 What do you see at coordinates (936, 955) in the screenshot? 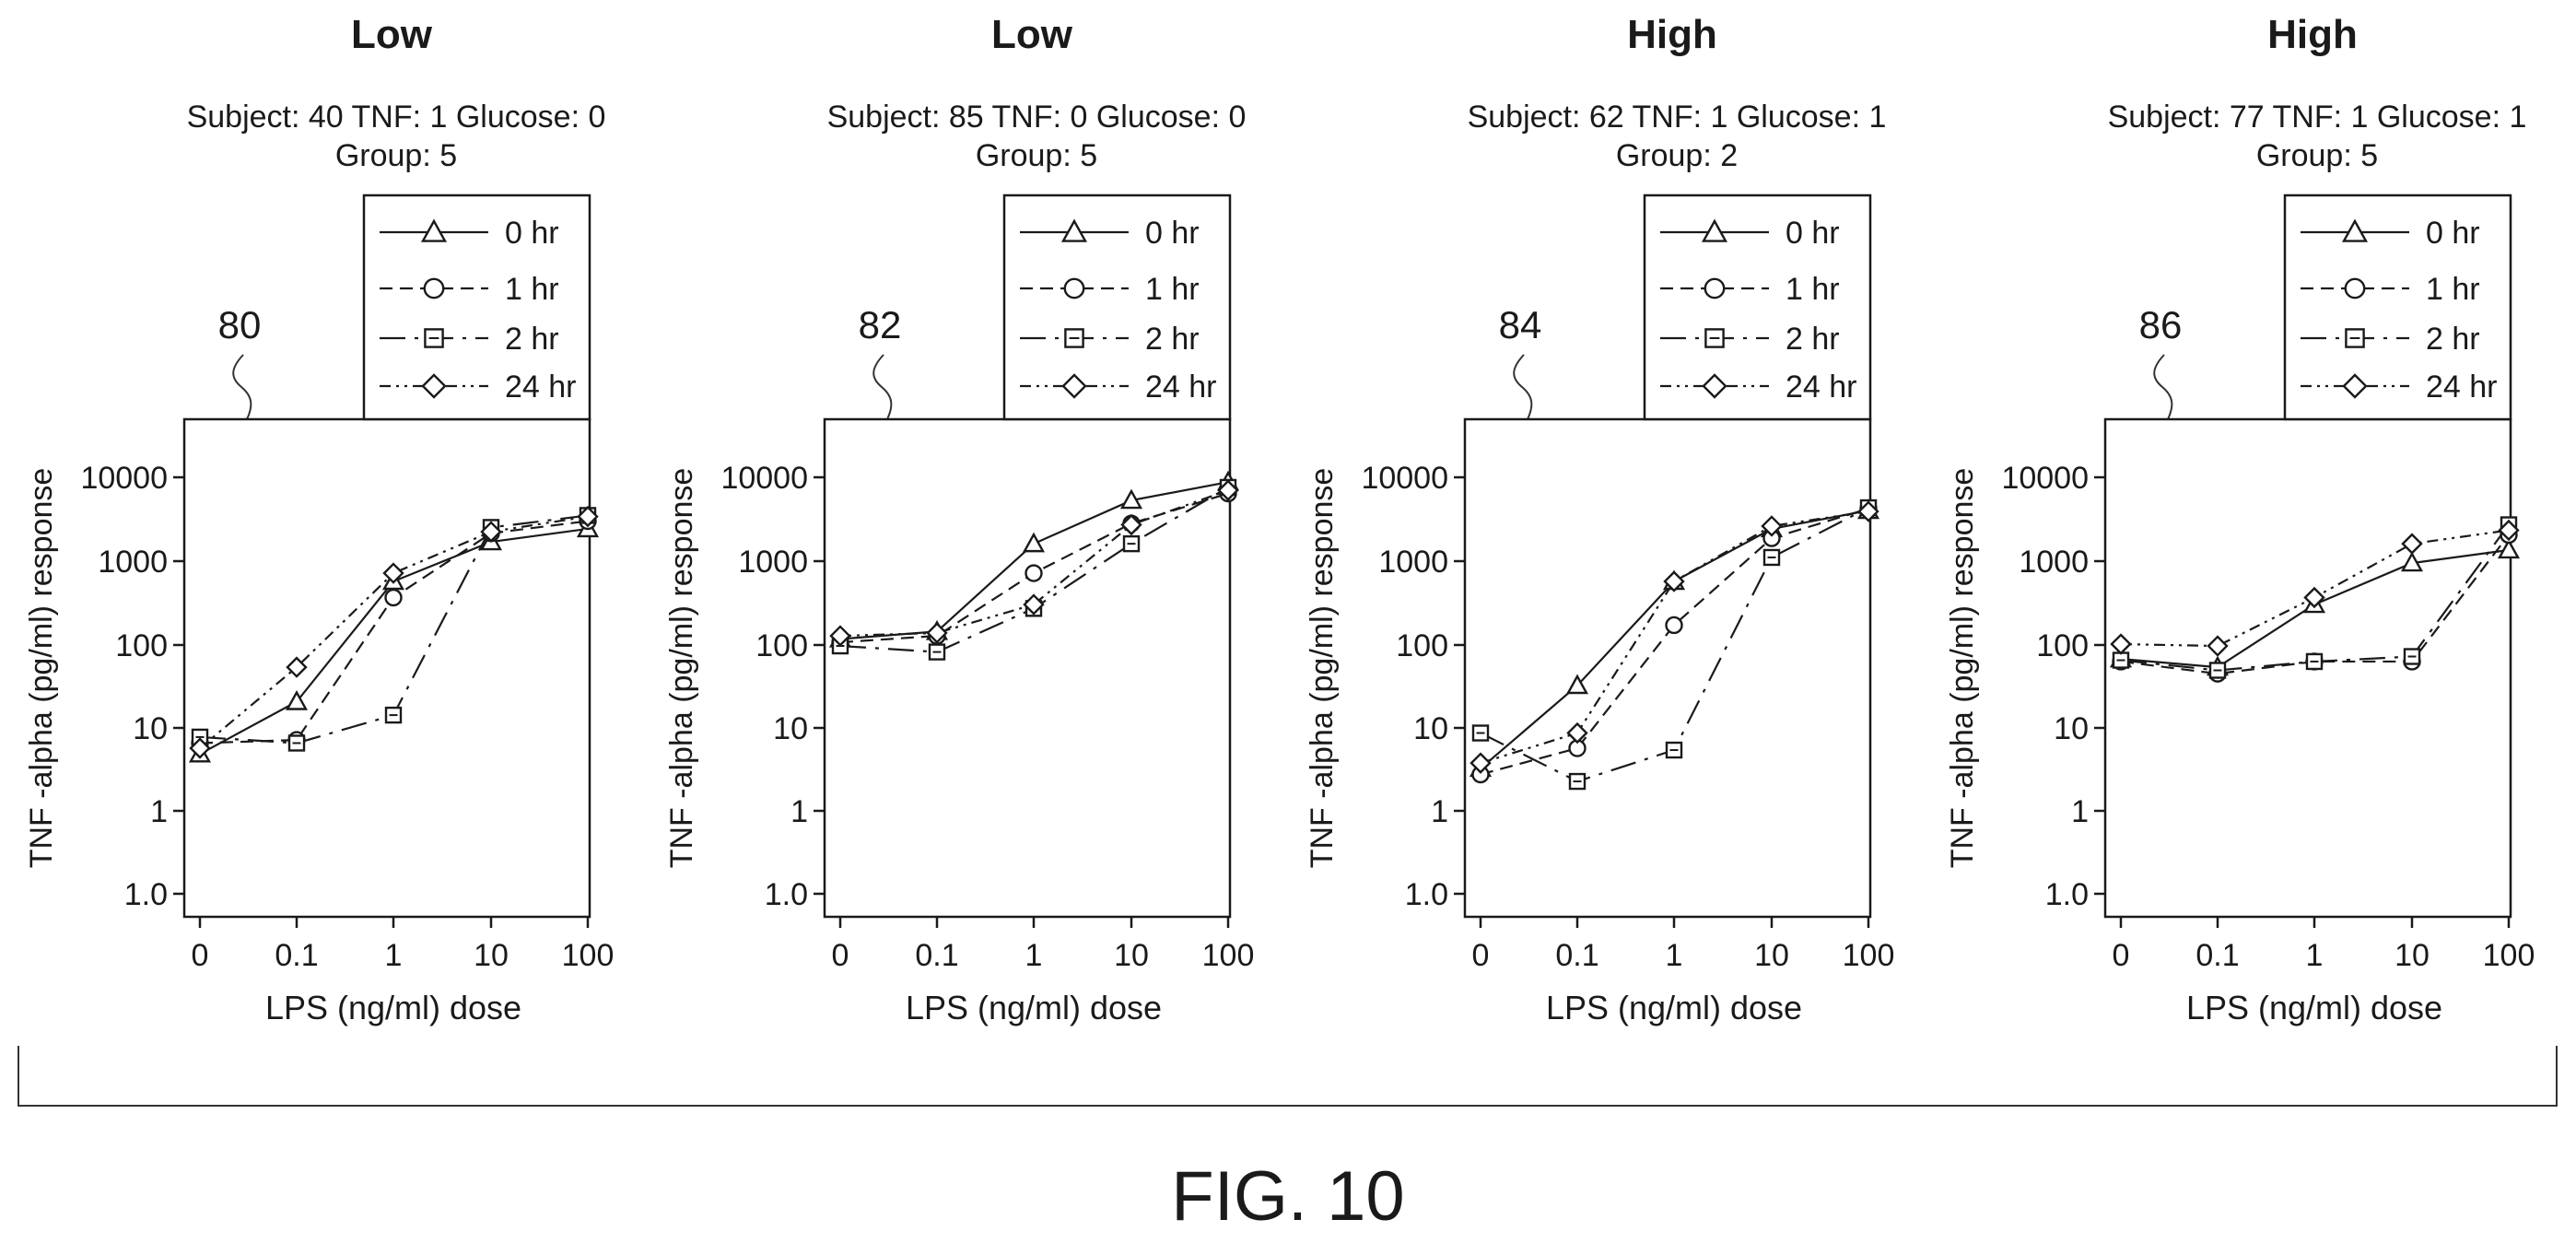
I see `x-tick-label: 0.1` at bounding box center [936, 955].